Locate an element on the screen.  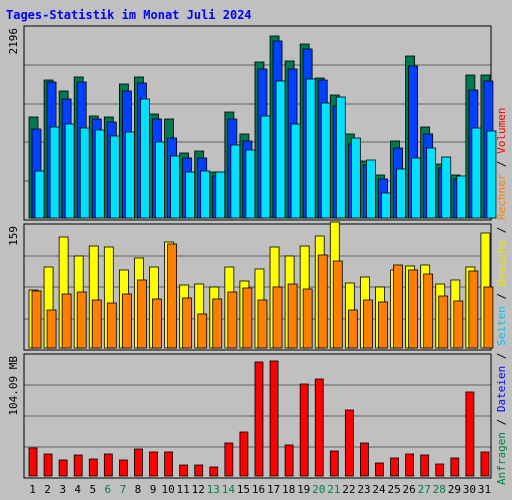
x-tick-label: 27 is located at coordinates (424, 489).